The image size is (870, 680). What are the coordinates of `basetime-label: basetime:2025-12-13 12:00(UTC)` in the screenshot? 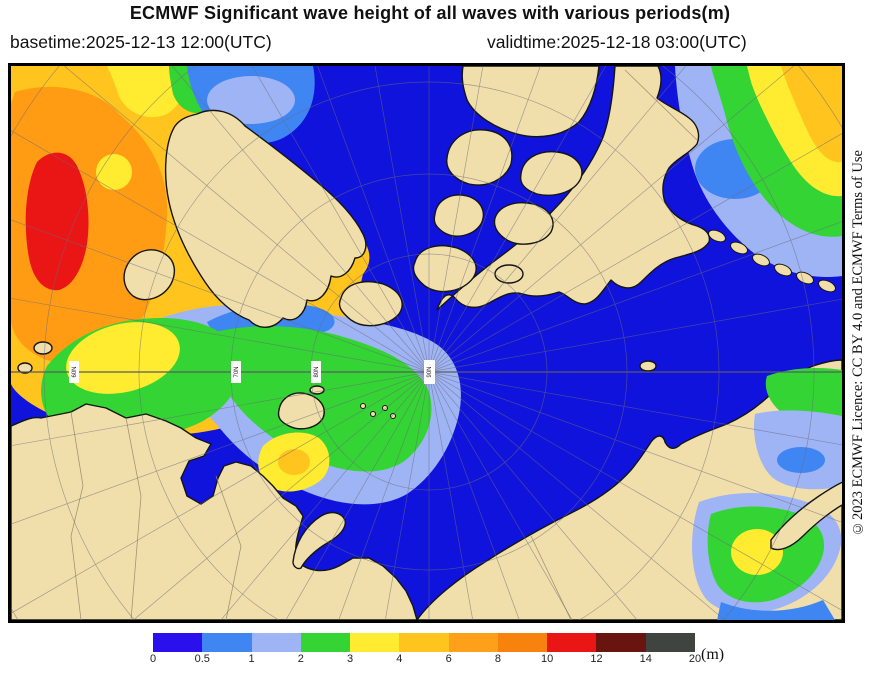 It's located at (141, 42).